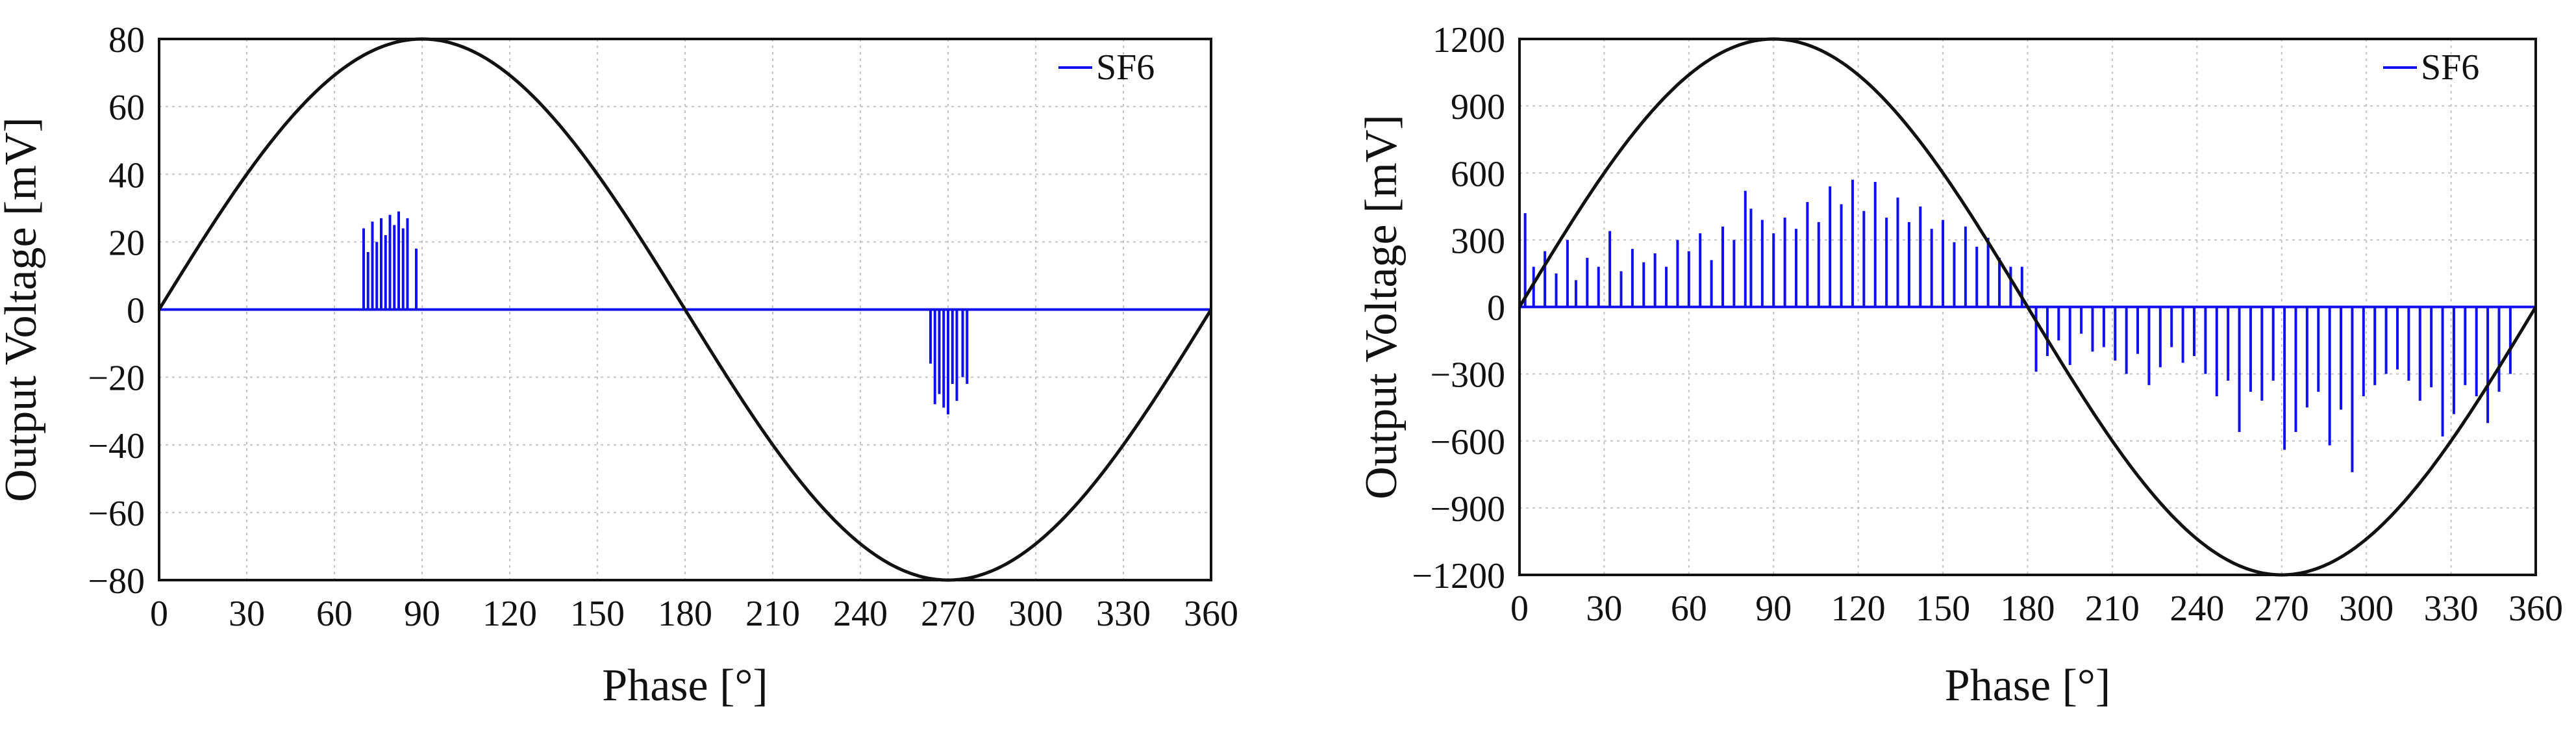 This screenshot has height=736, width=2576. Describe the element at coordinates (2366, 609) in the screenshot. I see `right-x-tick-300: 300` at that location.